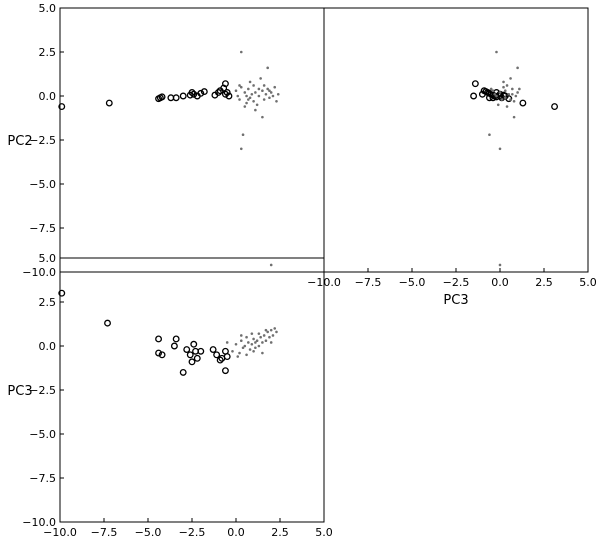  Describe the element at coordinates (48, 346) in the screenshot. I see `panel-3-ytick-label: 0.0` at that location.